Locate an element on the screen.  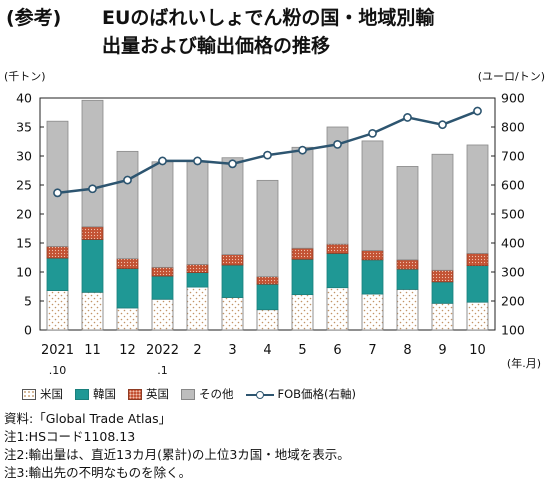
y-right-tick-label: 200 is located at coordinates (513, 301).